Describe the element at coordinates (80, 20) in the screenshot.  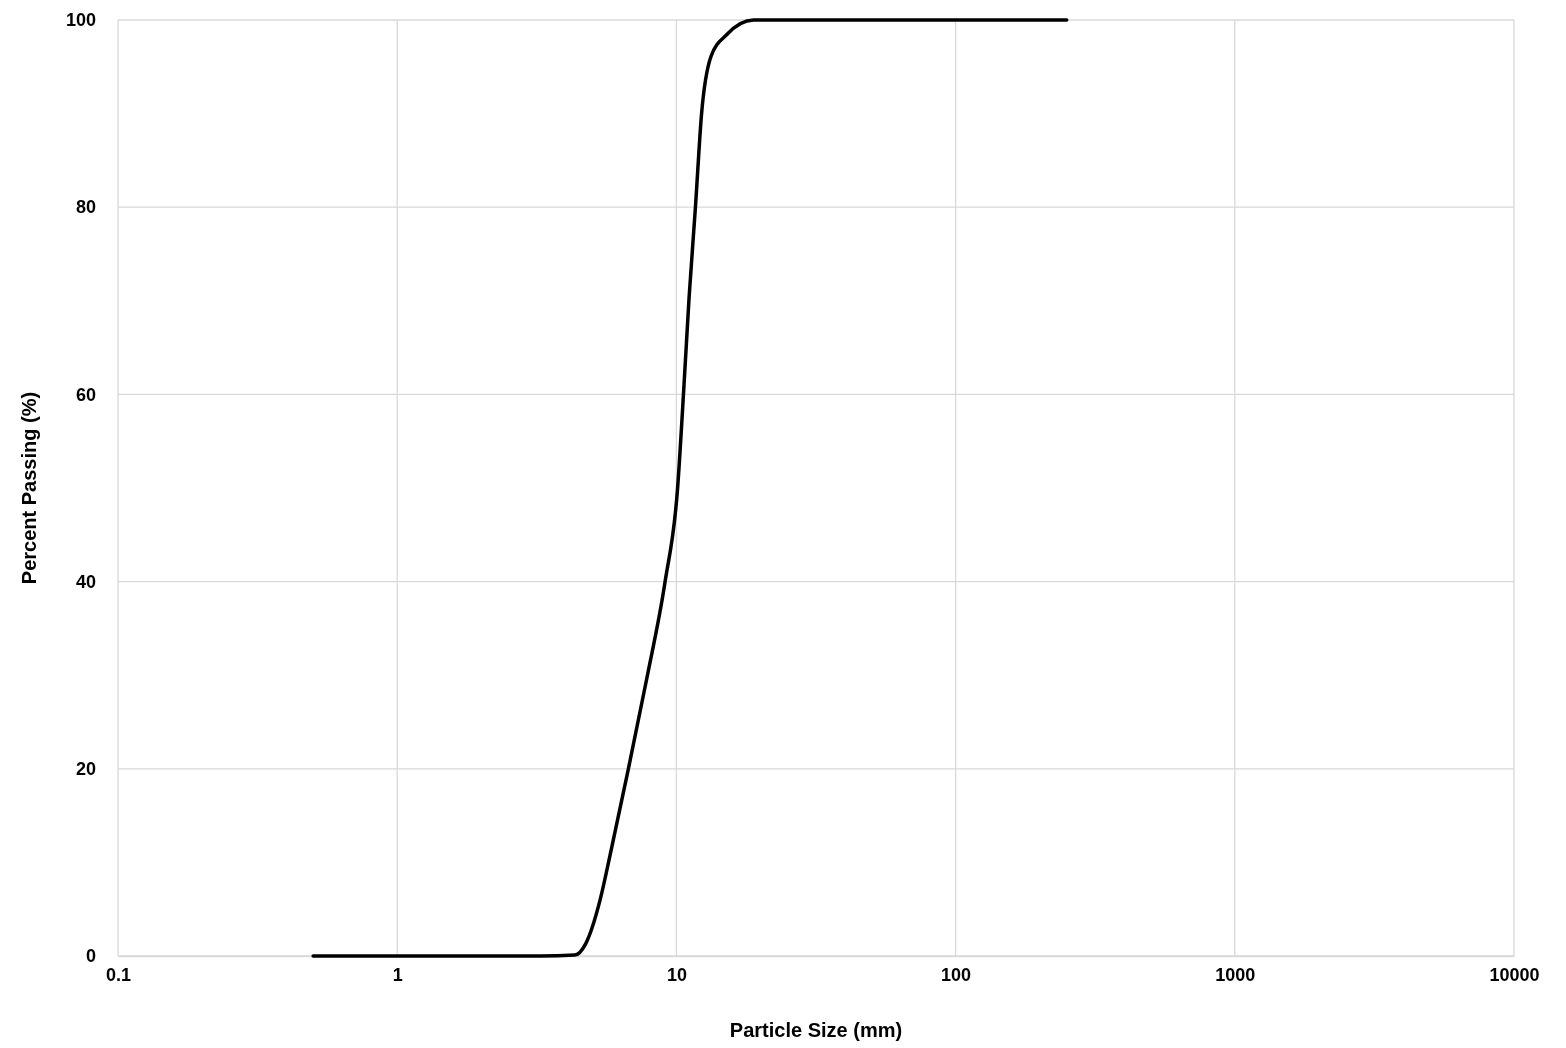
I see `y-tick-label: 100` at that location.